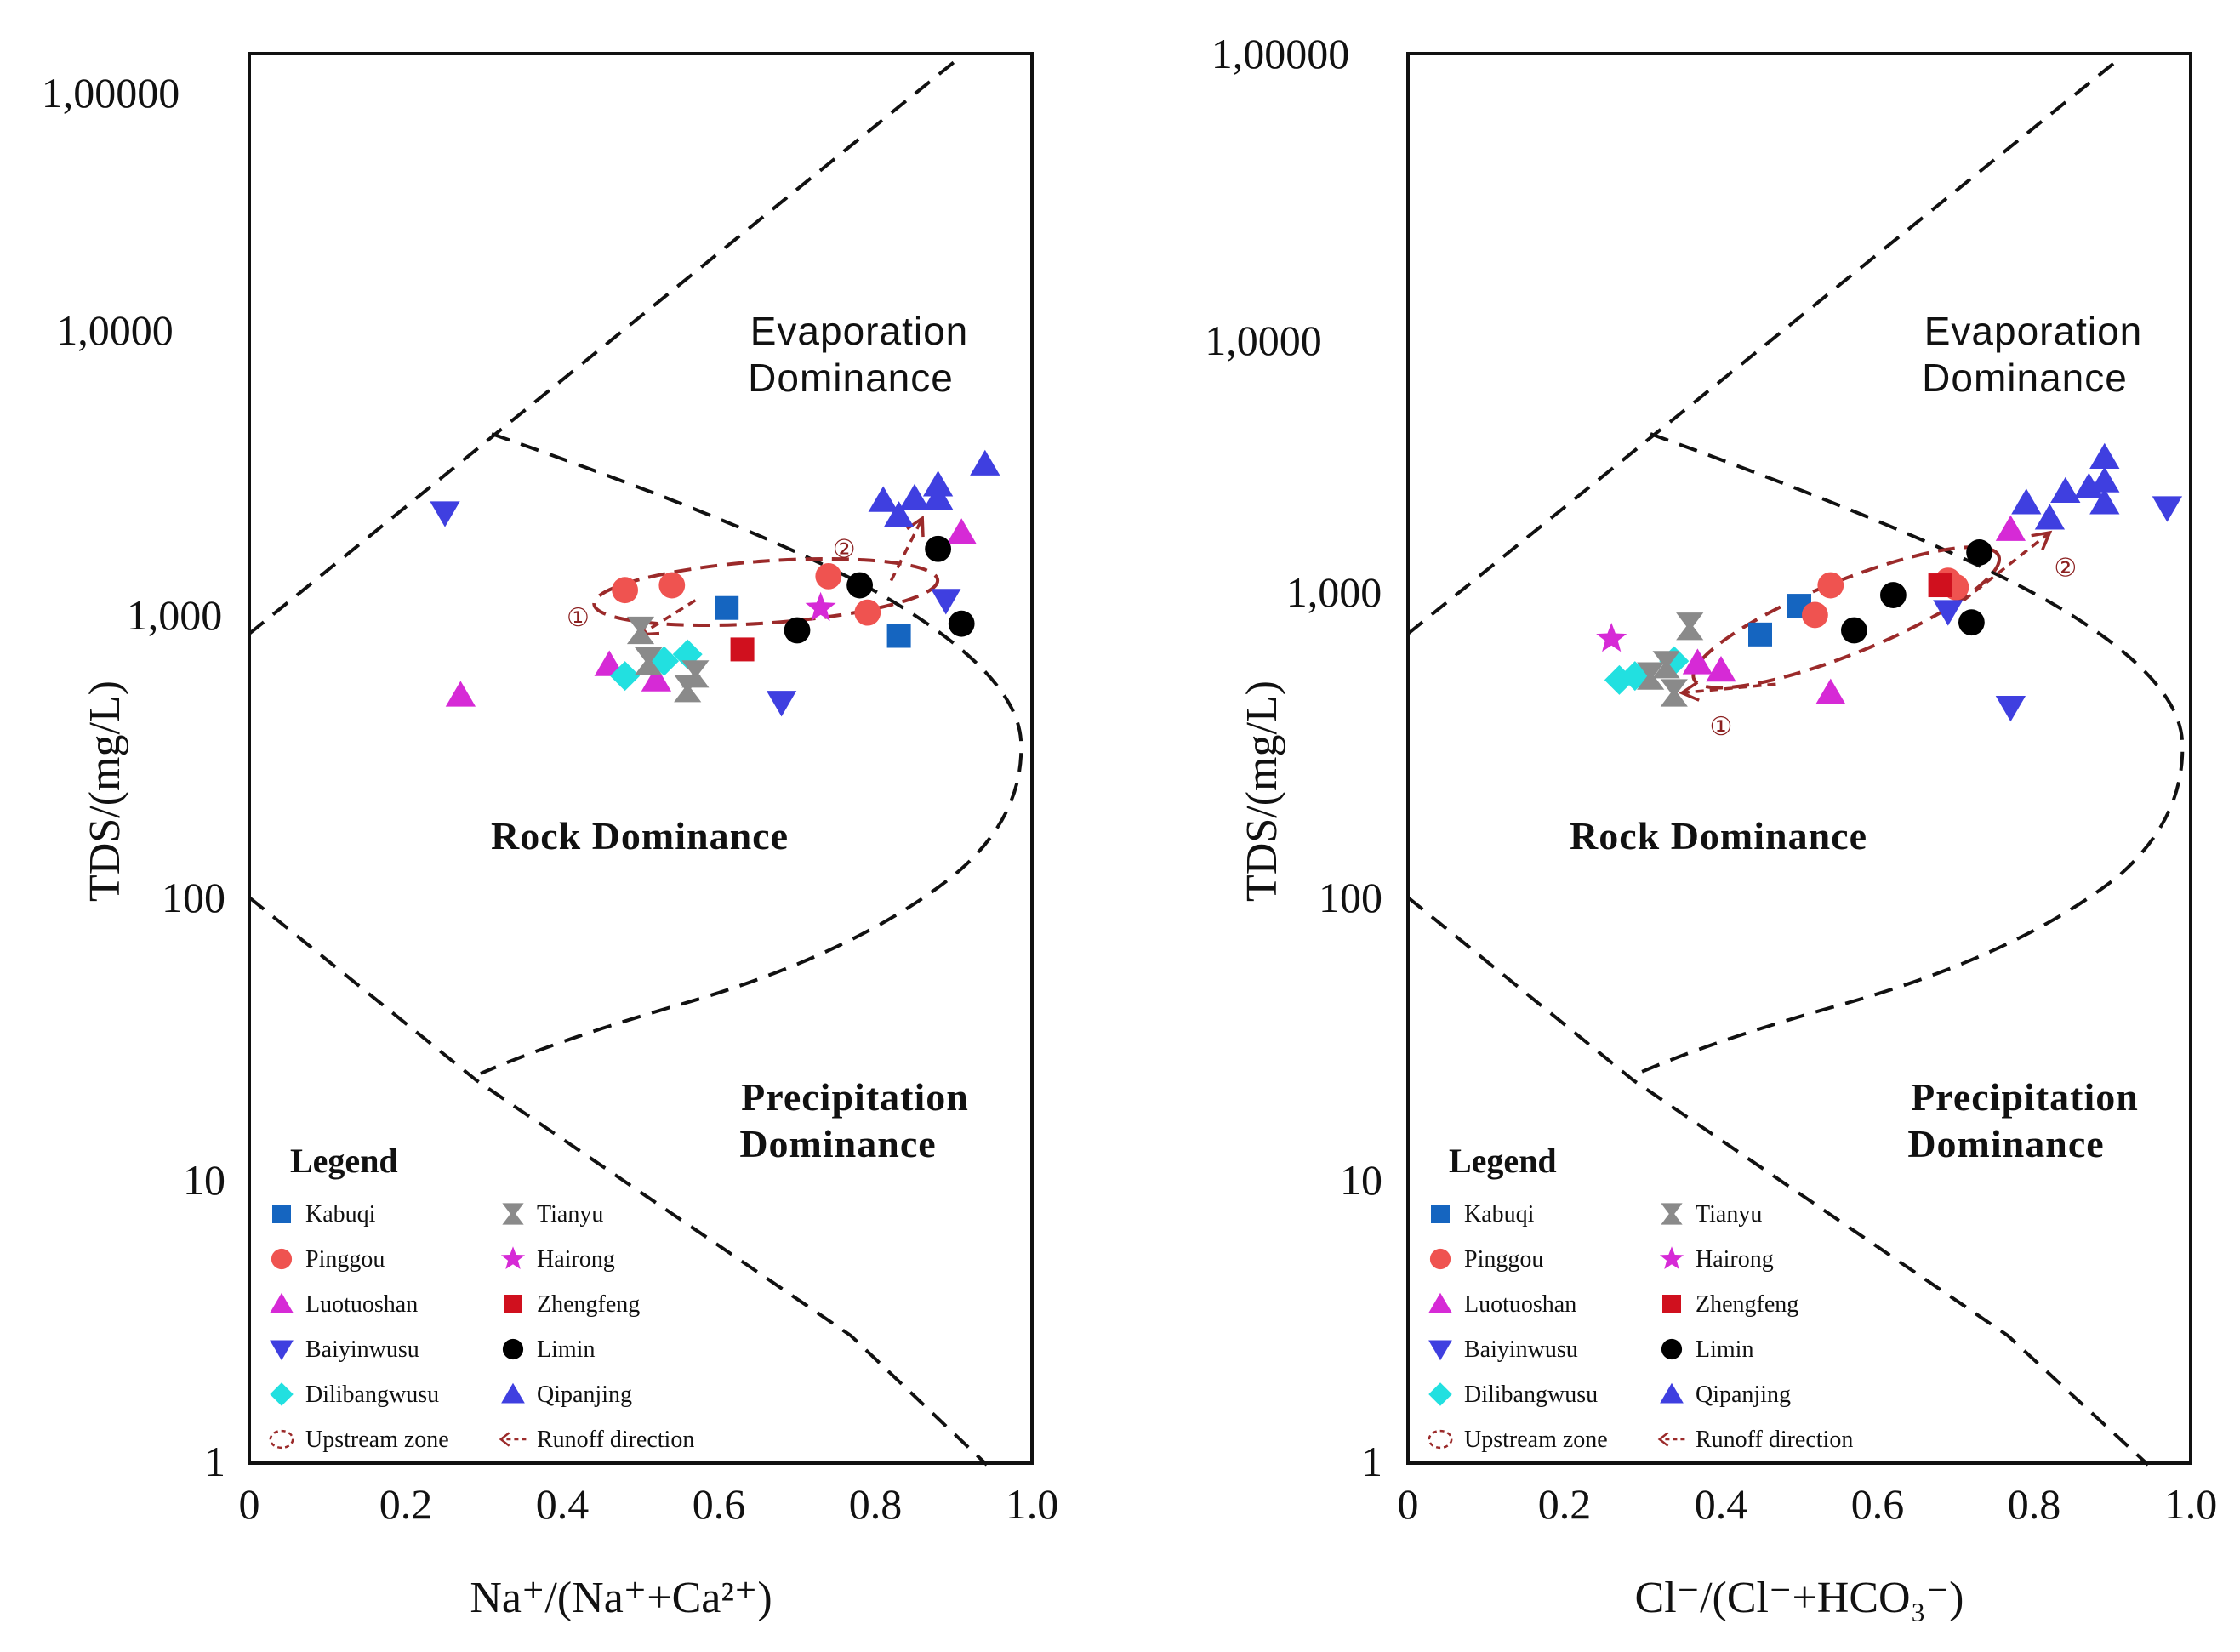  Describe the element at coordinates (340, 1214) in the screenshot. I see `legend-label: Kabuqi` at that location.